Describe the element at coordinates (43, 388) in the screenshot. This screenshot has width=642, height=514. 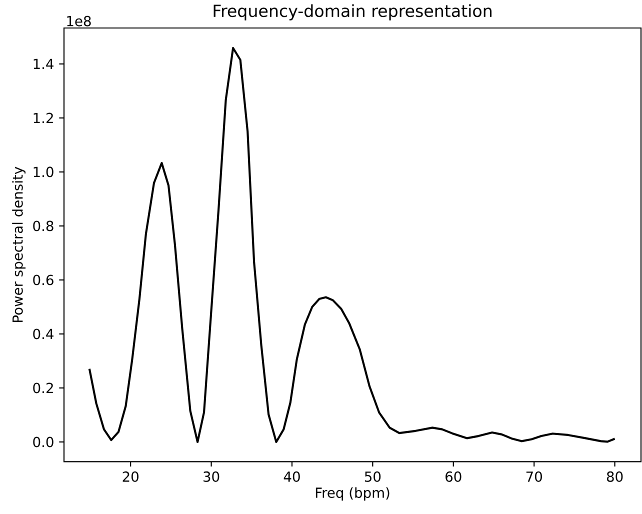
I see `y-tick-label: 0.2` at that location.